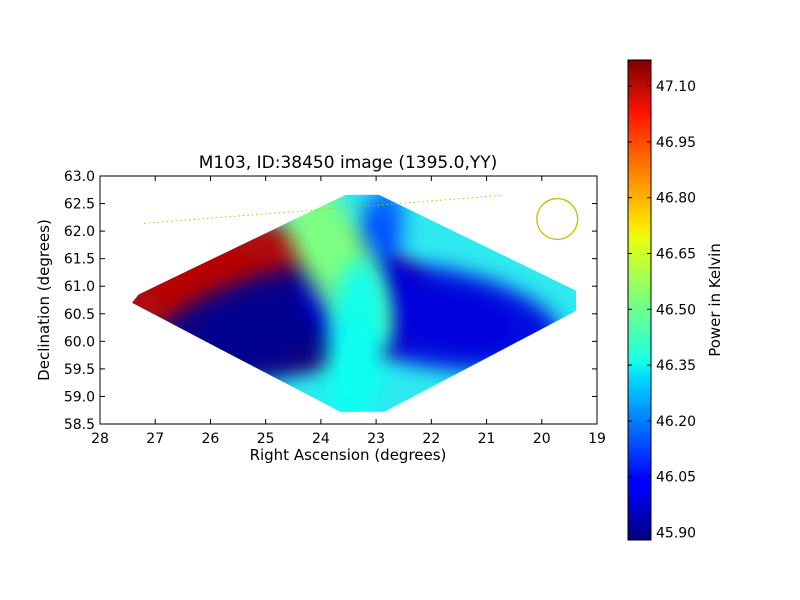  Describe the element at coordinates (44, 300) in the screenshot. I see `y-axis-label: Declination (degrees)` at that location.